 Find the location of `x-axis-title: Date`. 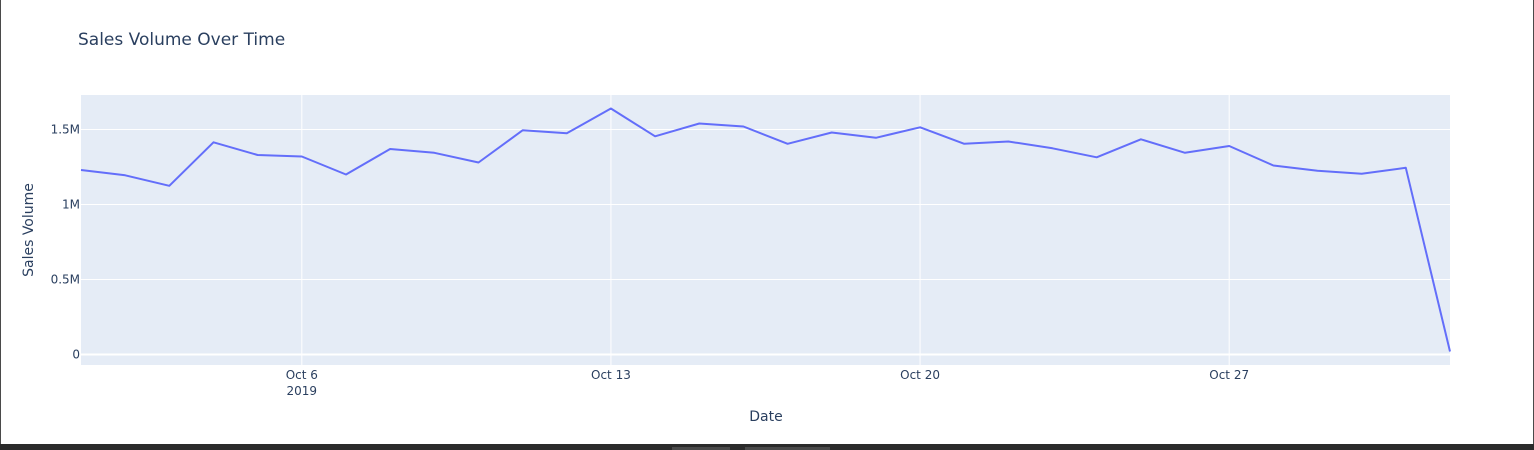

x-axis-title: Date is located at coordinates (765, 417).